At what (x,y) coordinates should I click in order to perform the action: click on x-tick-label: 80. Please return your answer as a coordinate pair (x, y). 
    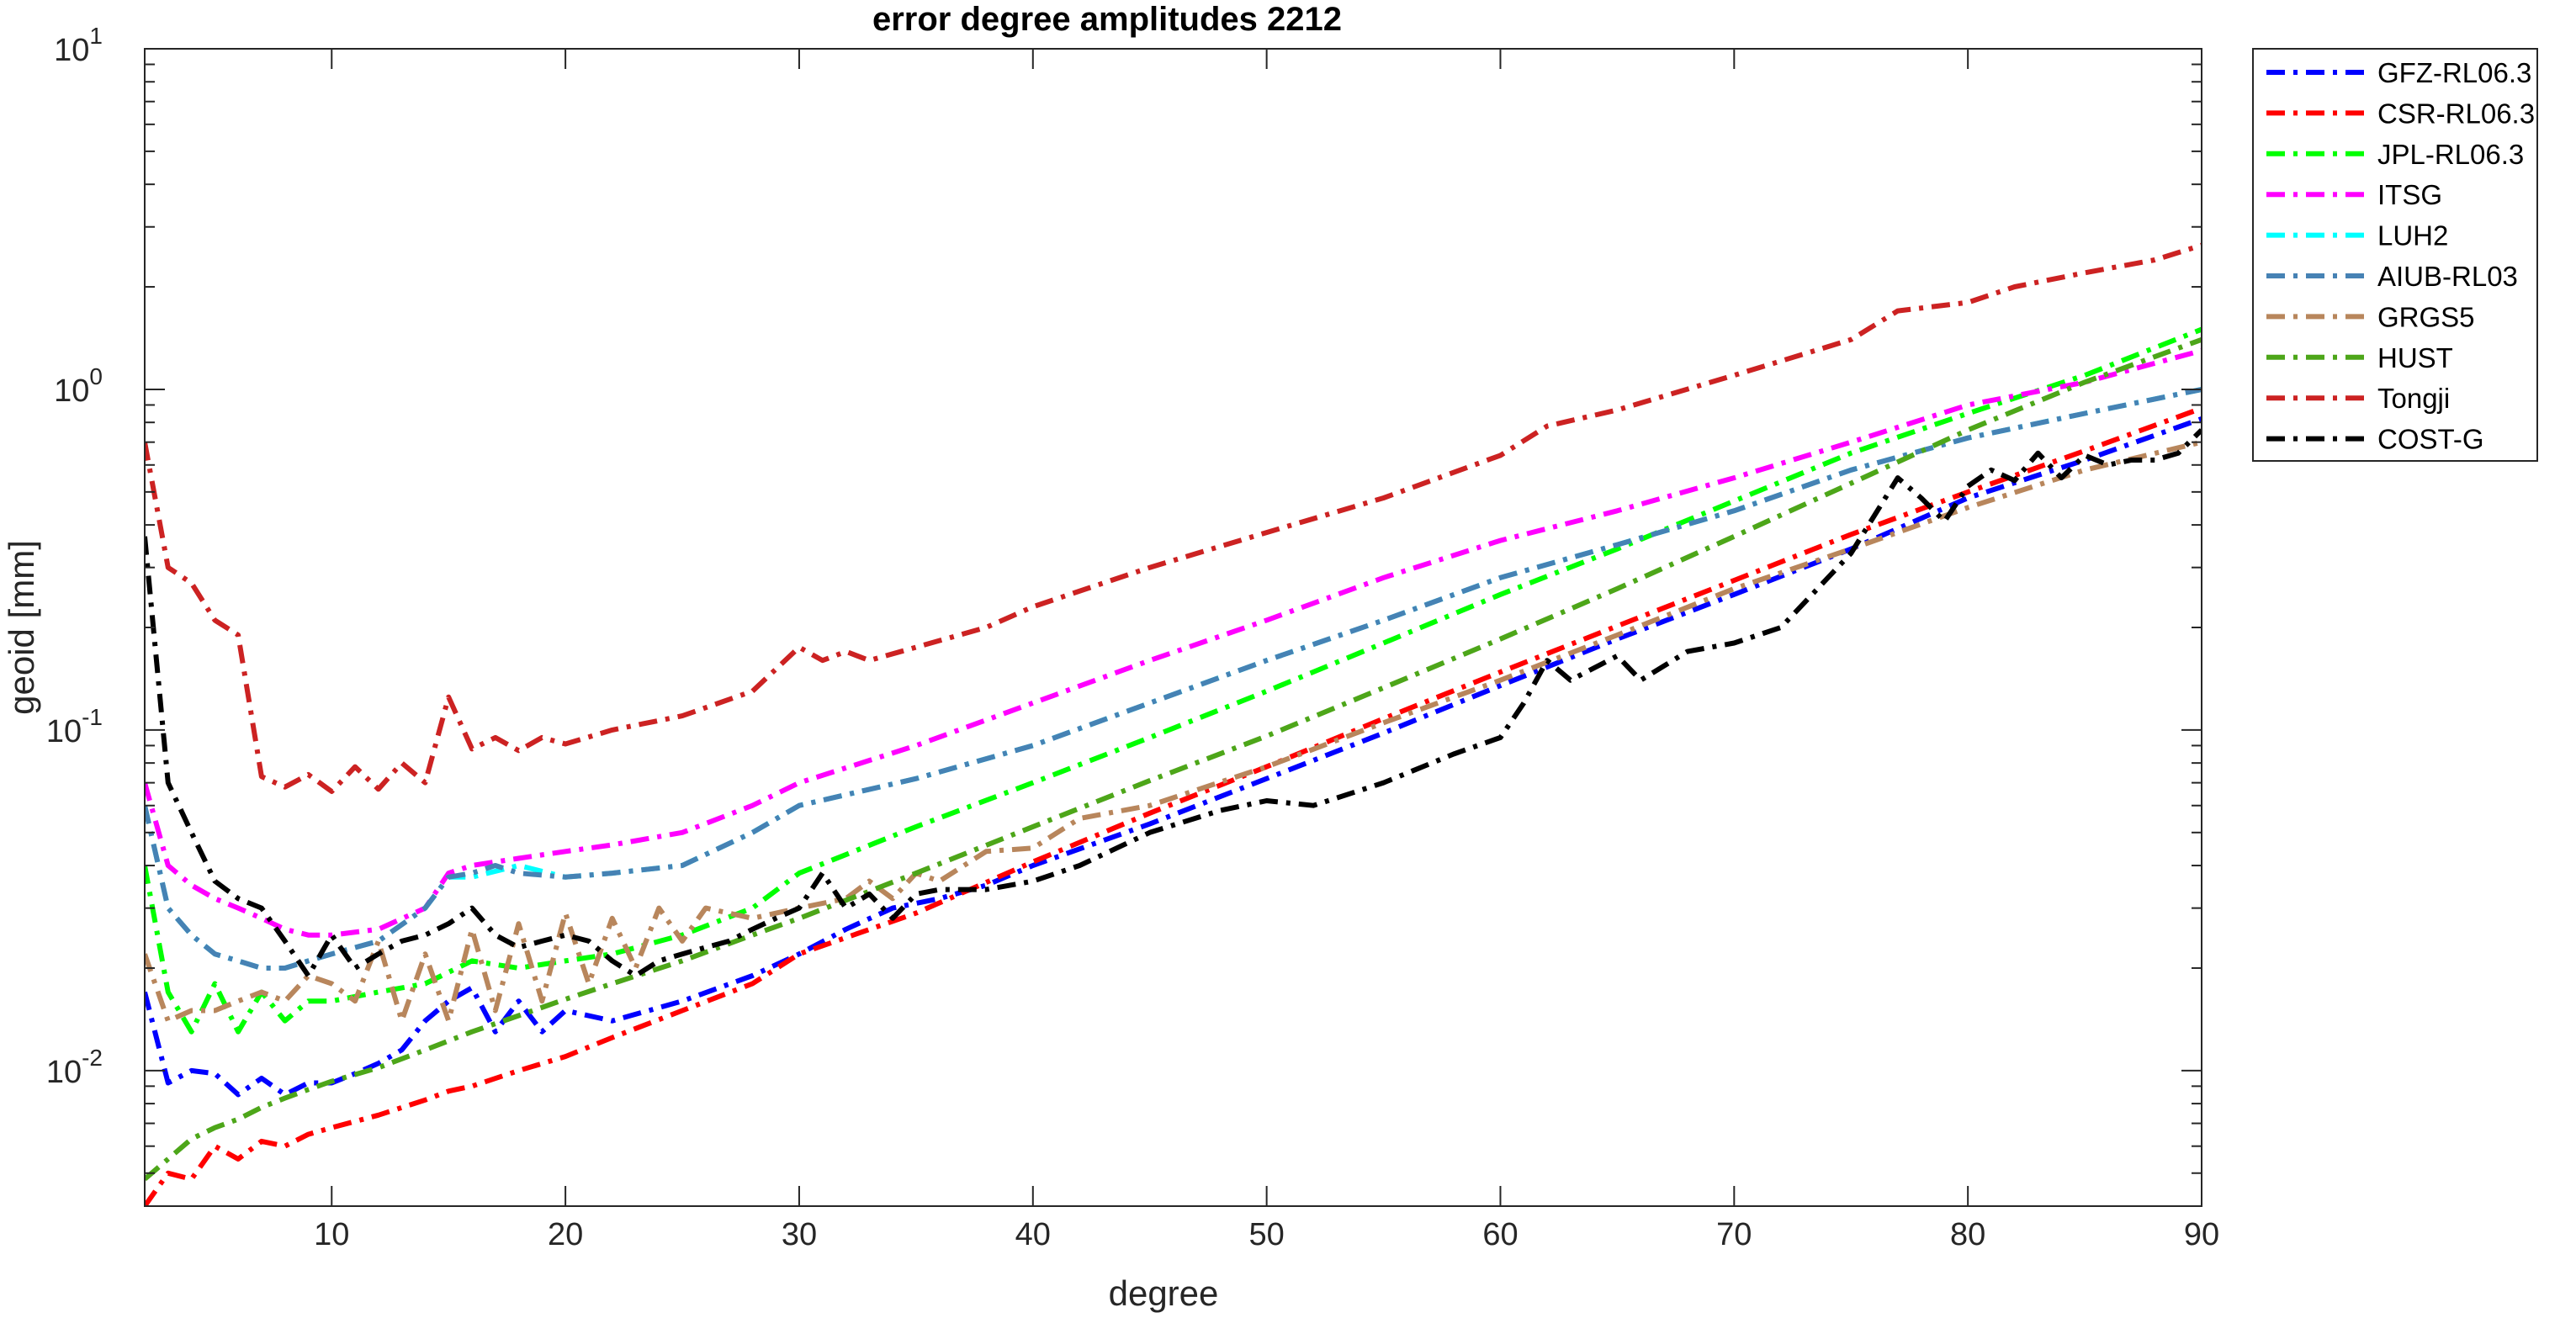
    Looking at the image, I should click on (1967, 1234).